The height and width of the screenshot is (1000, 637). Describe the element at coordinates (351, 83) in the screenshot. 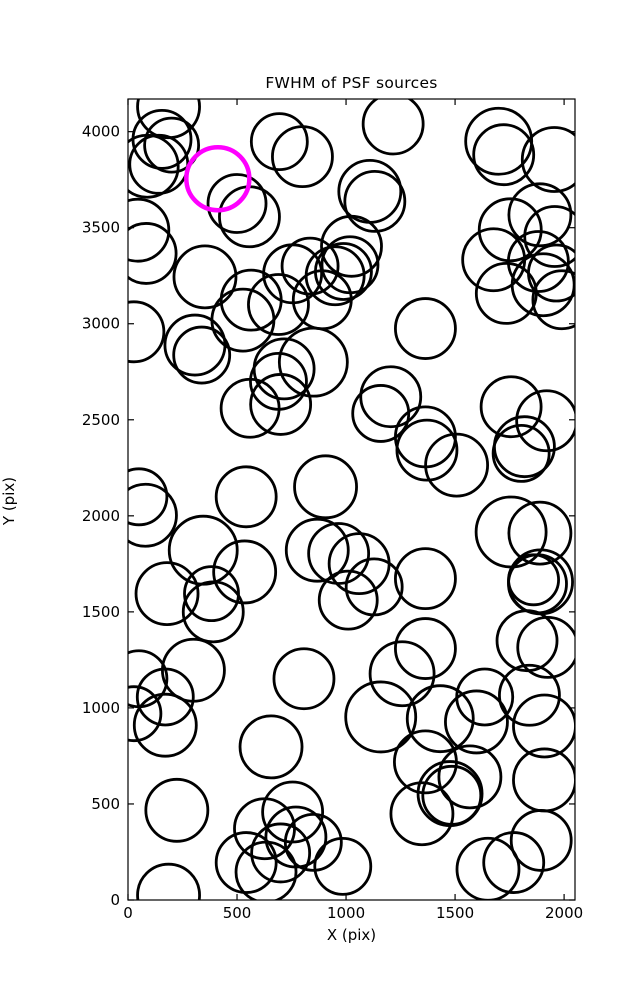

I see `plot-title: FWHM of PSF sources` at that location.